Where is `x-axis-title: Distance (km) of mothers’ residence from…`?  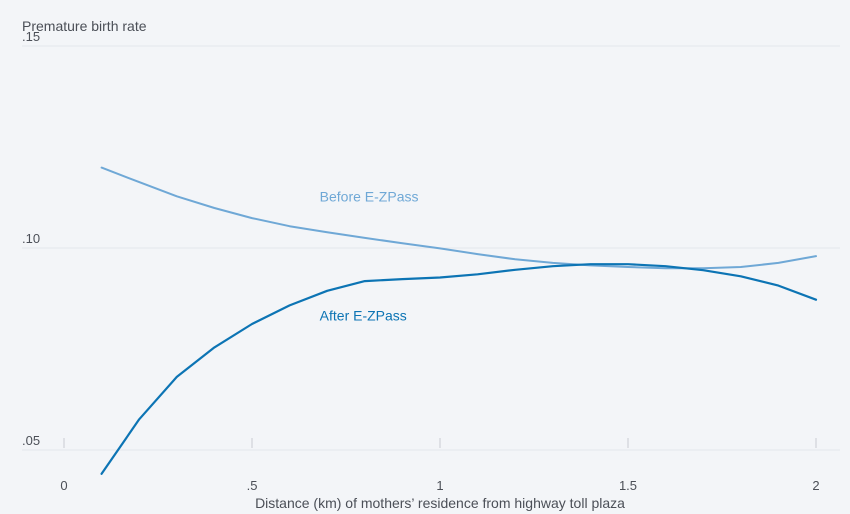
x-axis-title: Distance (km) of mothers’ residence from… is located at coordinates (440, 503).